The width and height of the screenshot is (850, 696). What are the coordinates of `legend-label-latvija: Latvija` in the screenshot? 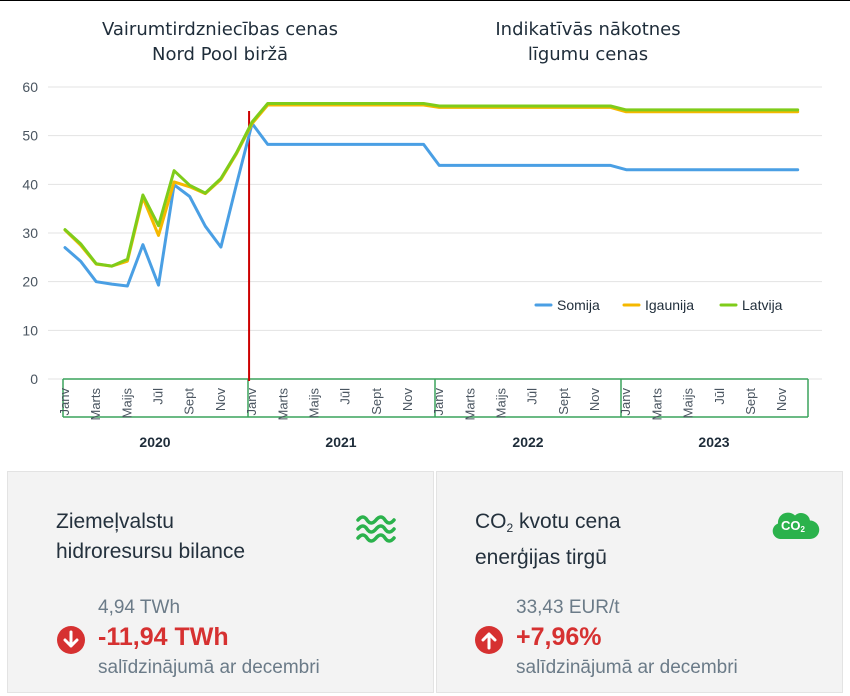 It's located at (762, 305).